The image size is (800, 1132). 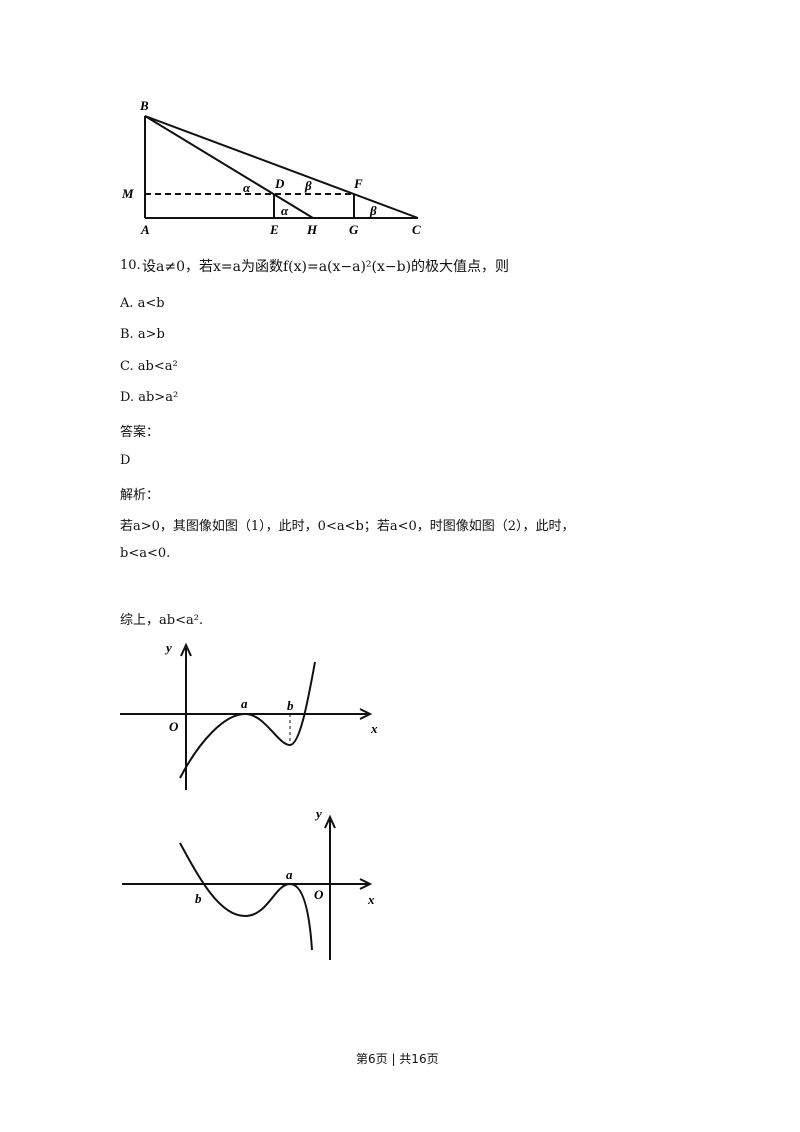 I want to click on label: A, so click(x=145, y=229).